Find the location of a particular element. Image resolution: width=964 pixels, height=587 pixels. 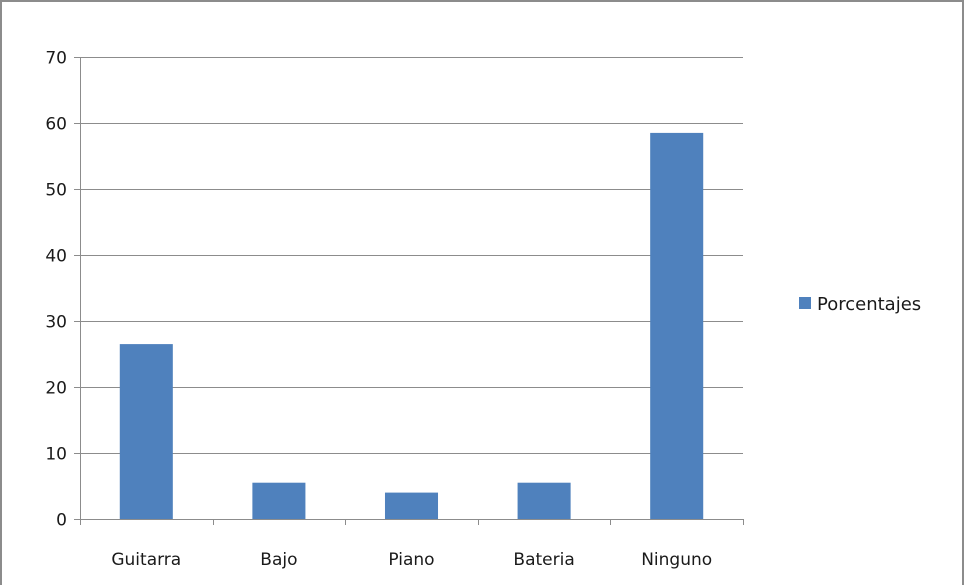

bar-bajo is located at coordinates (279, 500).